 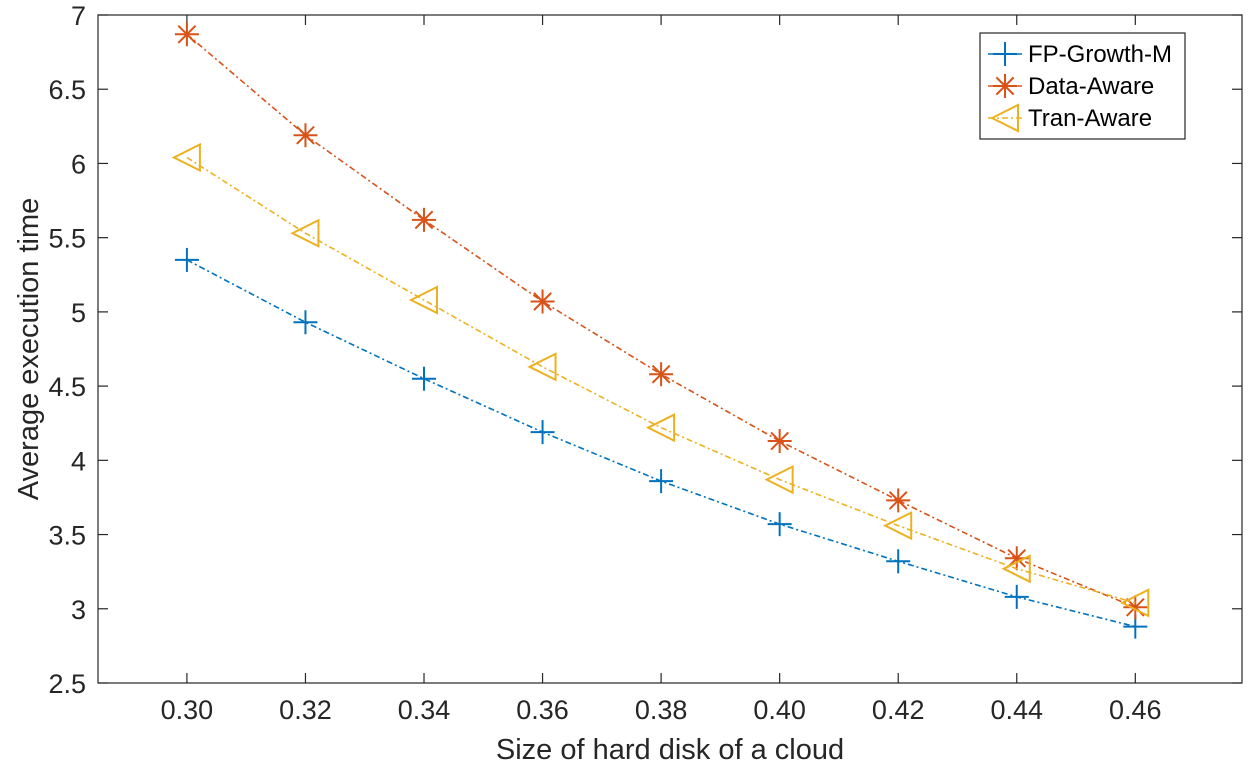 I want to click on legend-item: FP-Growth-M, so click(x=1080, y=54).